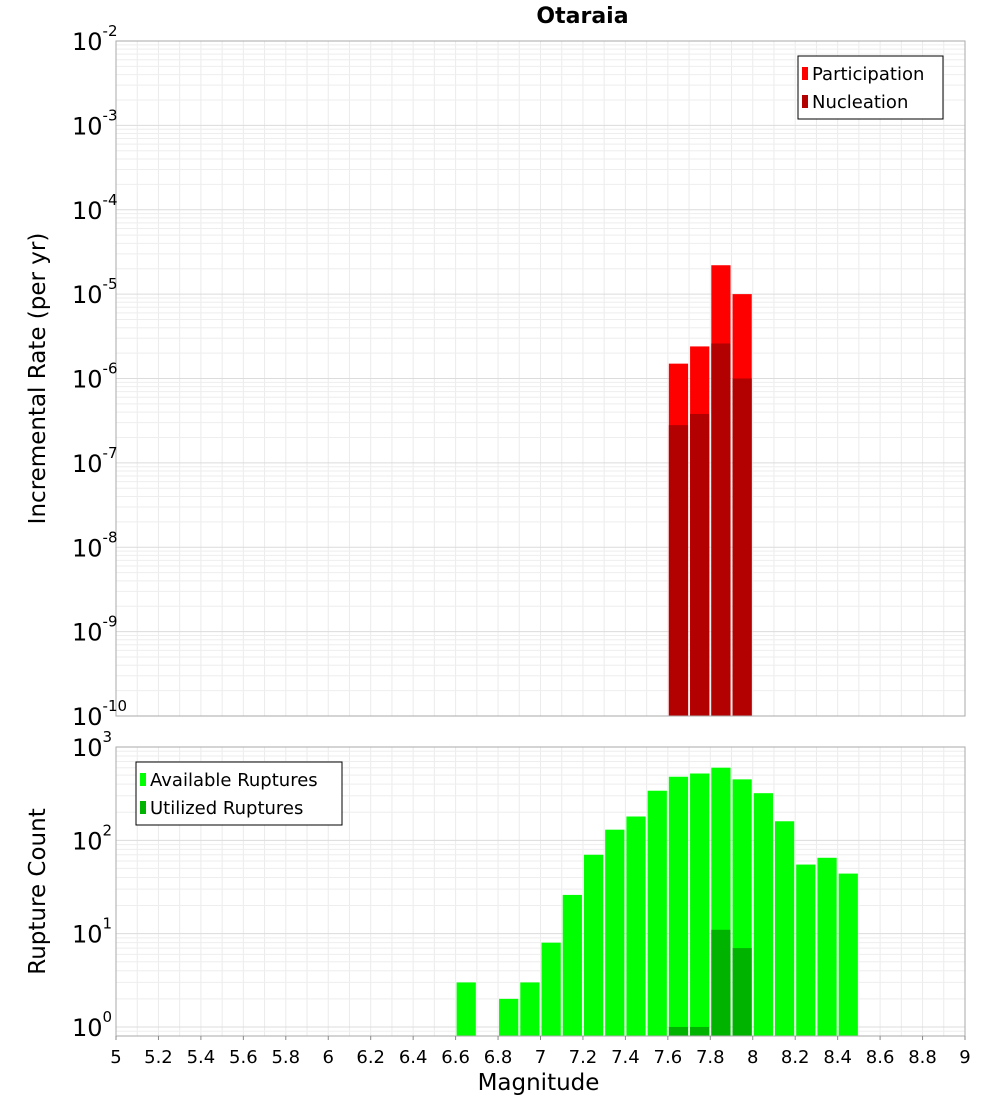 The image size is (1000, 1100). What do you see at coordinates (92, 1025) in the screenshot?
I see `y-tick-label: 10⁰` at bounding box center [92, 1025].